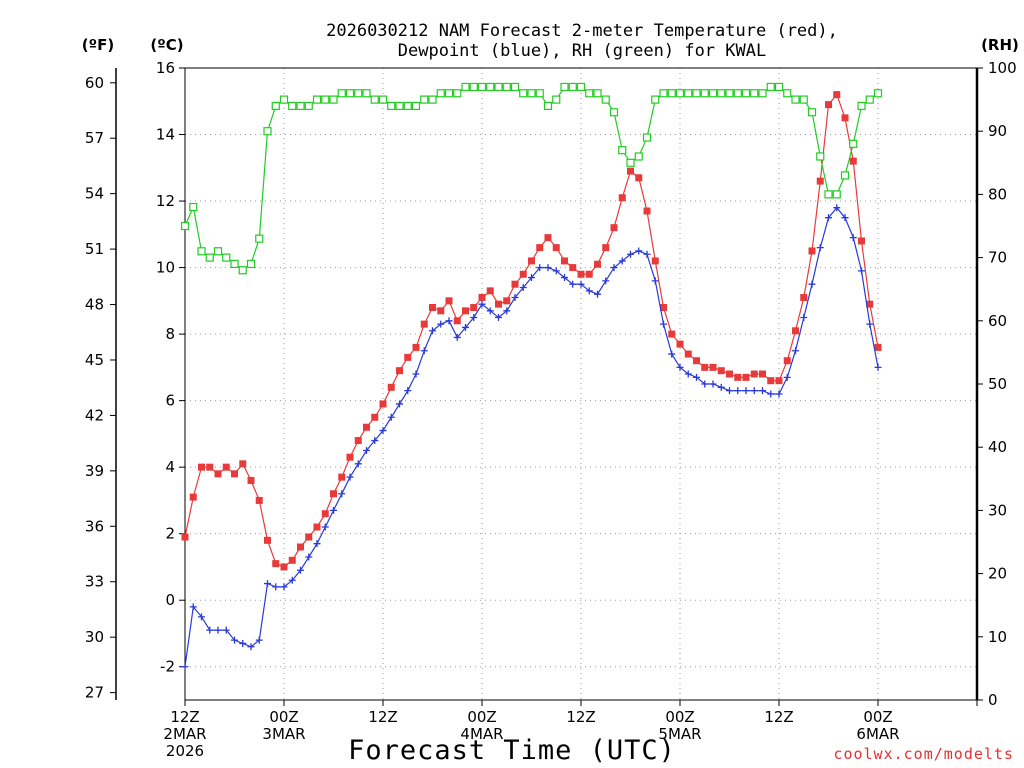 Image resolution: width=1024 pixels, height=768 pixels. I want to click on fahrenheit-tick-label: 27, so click(94, 693).